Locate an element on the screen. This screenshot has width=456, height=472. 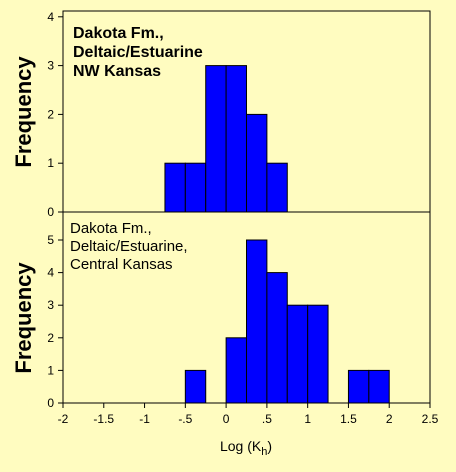
x-axis-label-text: Log (K is located at coordinates (241, 446).